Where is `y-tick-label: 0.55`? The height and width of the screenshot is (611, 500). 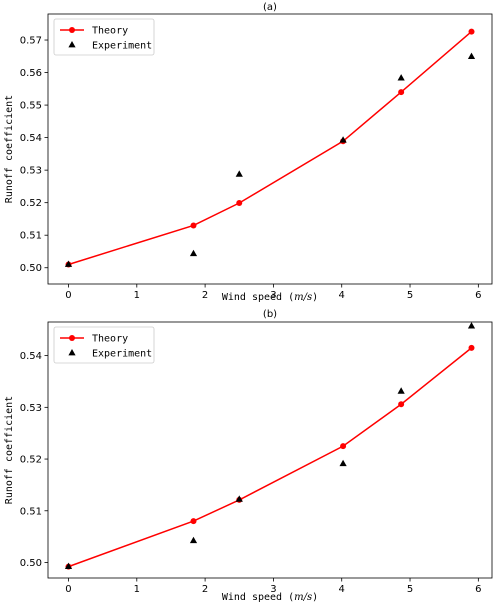
y-tick-label: 0.55 is located at coordinates (31, 106).